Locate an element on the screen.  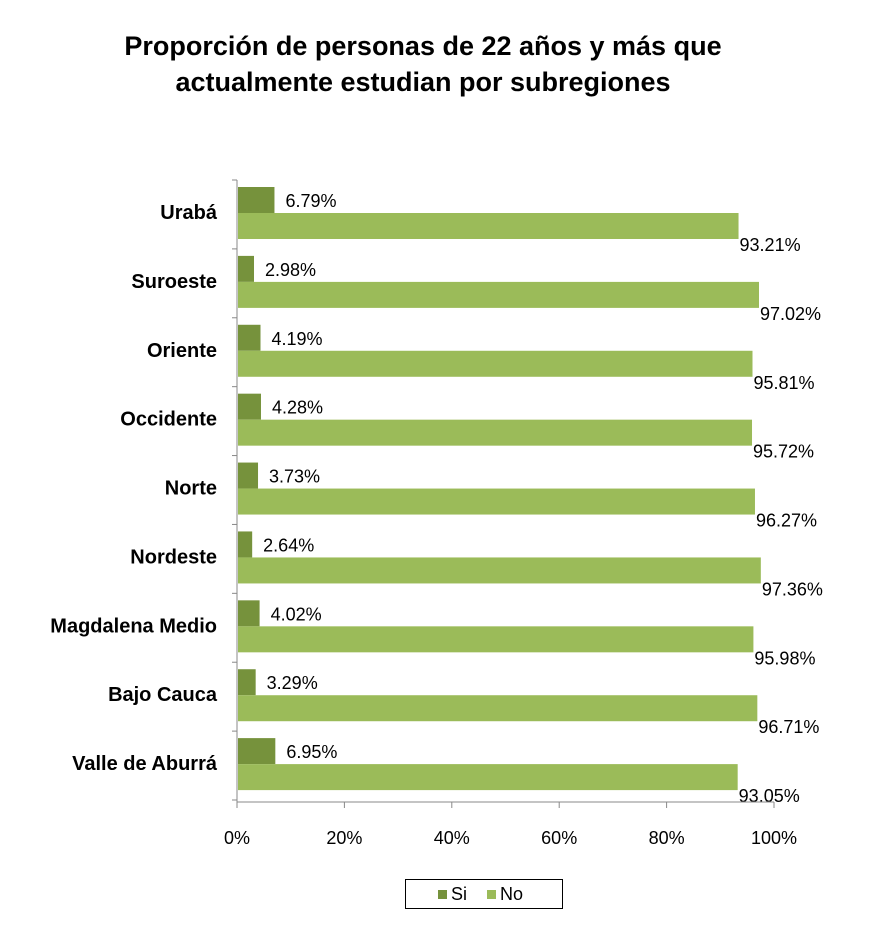
data-label-si: 4.02% is located at coordinates (296, 614).